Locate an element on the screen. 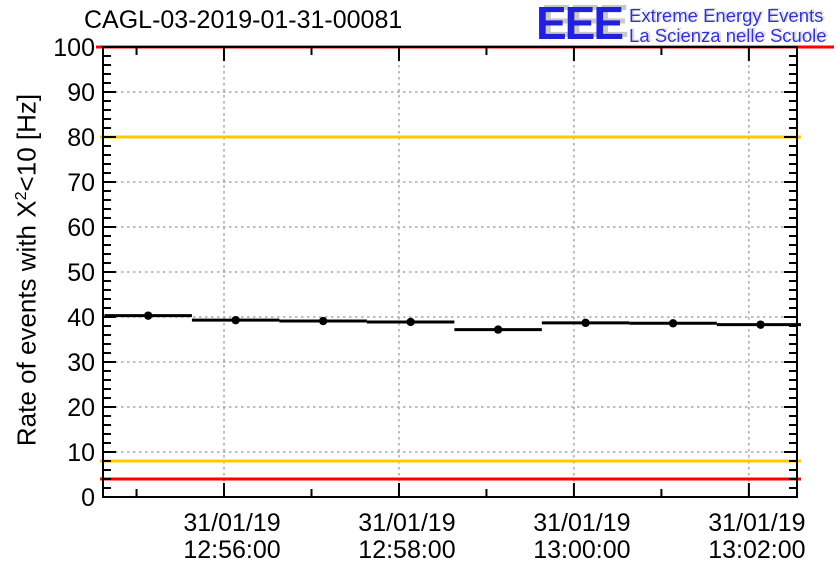  x-tick-label-time: 12:58:00 is located at coordinates (406, 550).